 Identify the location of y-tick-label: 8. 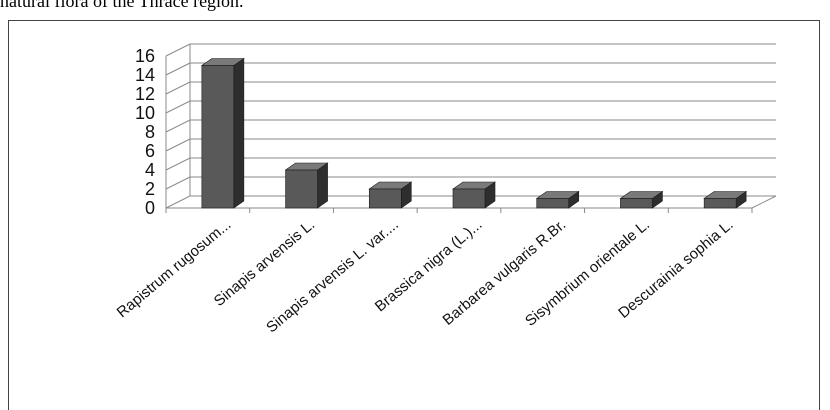
(150, 132).